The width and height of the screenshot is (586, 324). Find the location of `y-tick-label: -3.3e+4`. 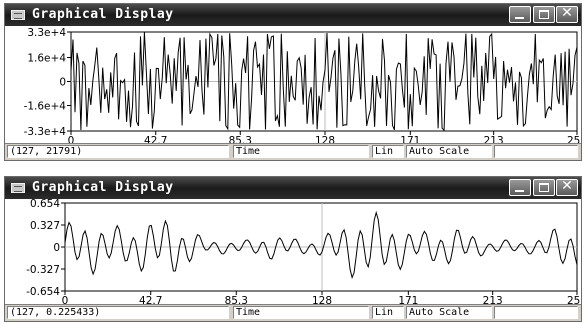

y-tick-label: -3.3e+4 is located at coordinates (45, 132).